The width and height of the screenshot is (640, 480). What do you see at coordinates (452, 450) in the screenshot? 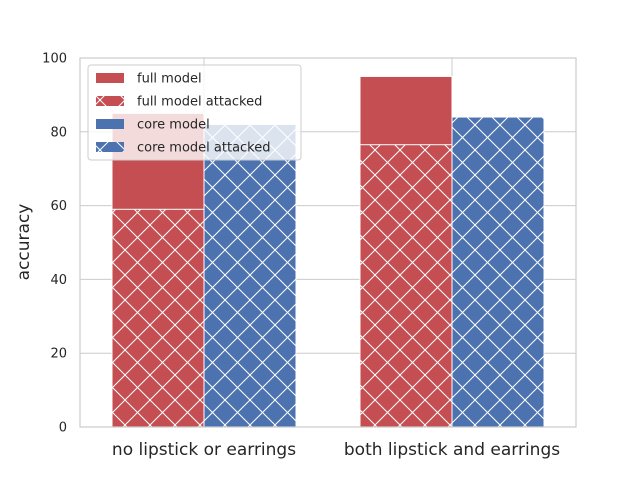
I see `x-category-label: both lipstick and earrings` at bounding box center [452, 450].